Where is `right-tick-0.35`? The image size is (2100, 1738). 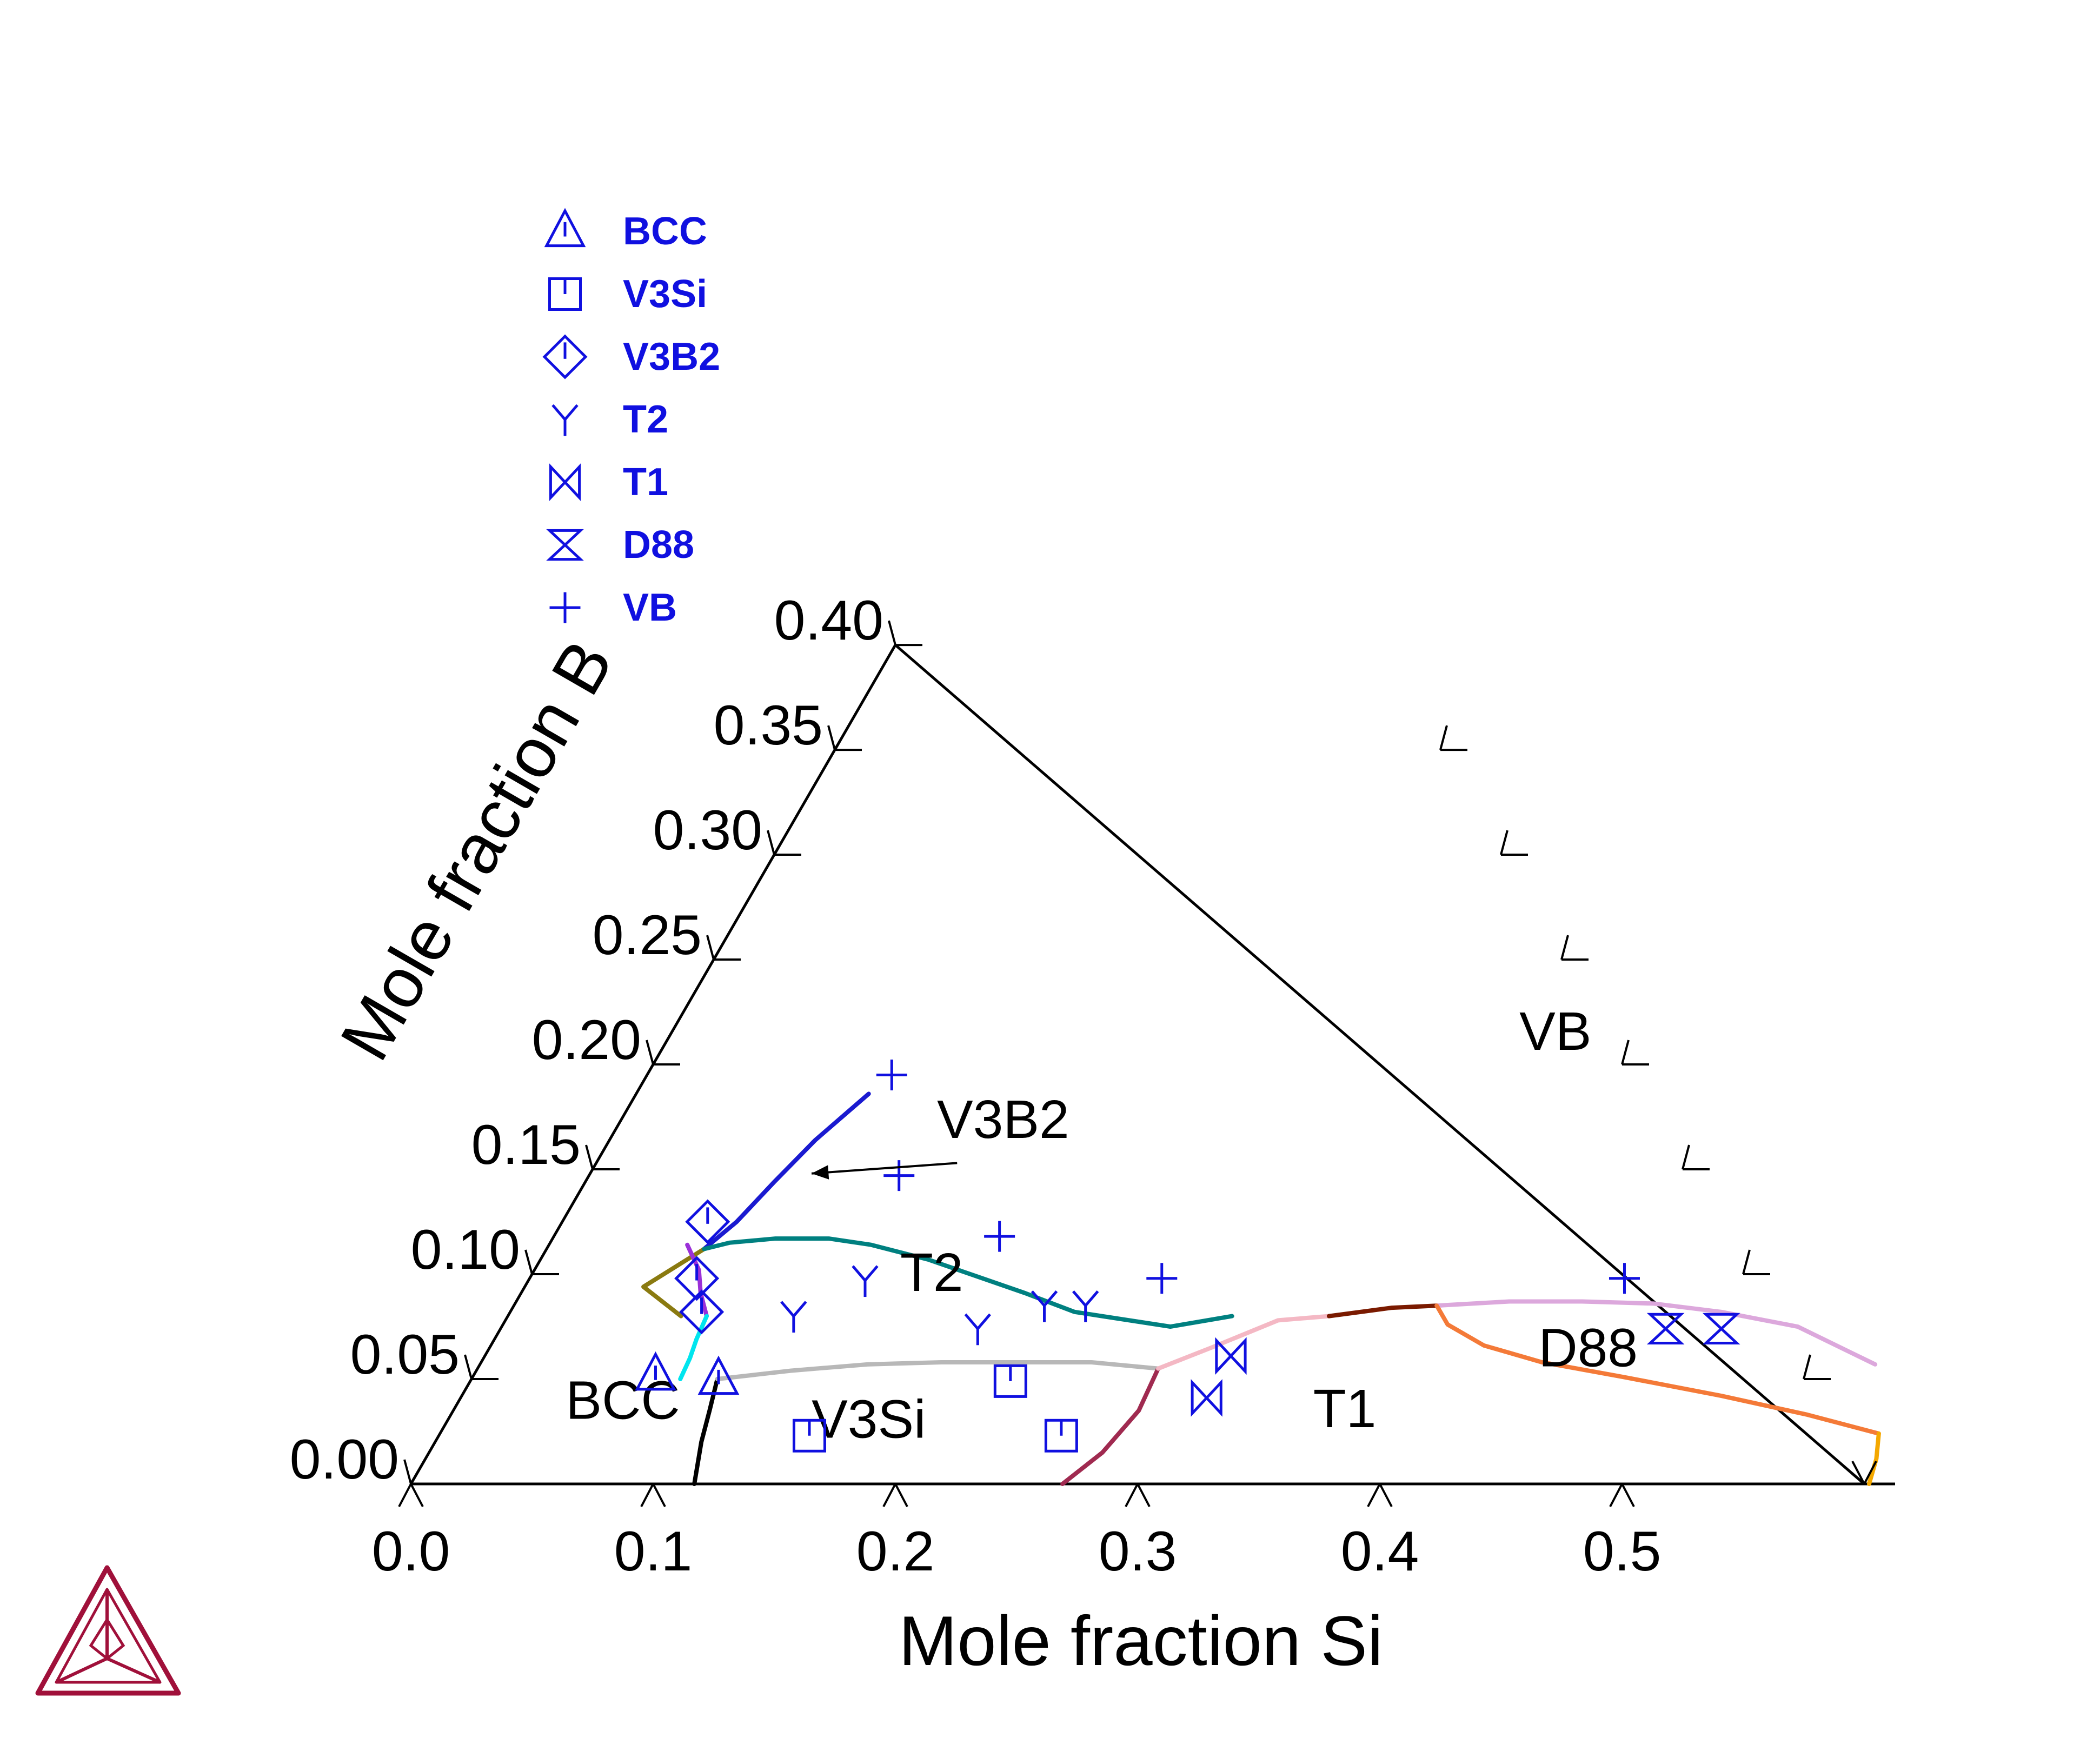 right-tick-0.35 is located at coordinates (1444, 737).